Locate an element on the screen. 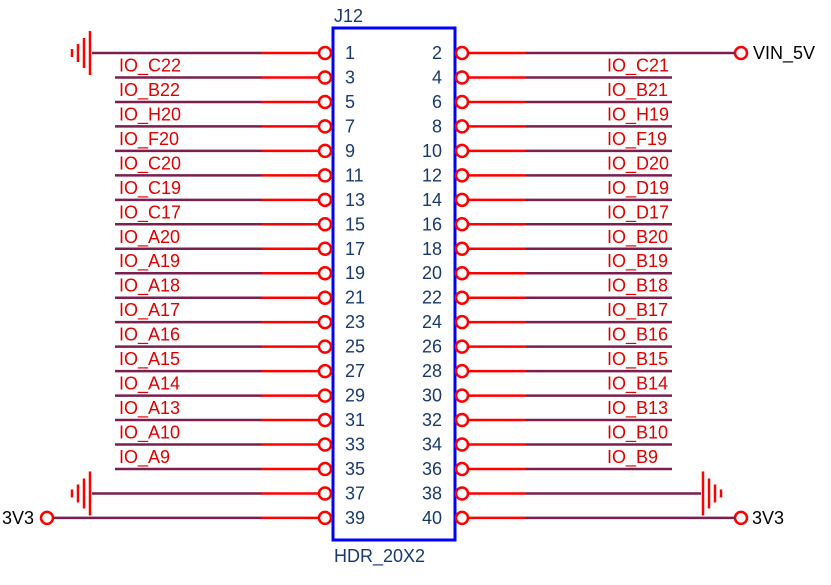  net-label: IO_A20 is located at coordinates (149, 237).